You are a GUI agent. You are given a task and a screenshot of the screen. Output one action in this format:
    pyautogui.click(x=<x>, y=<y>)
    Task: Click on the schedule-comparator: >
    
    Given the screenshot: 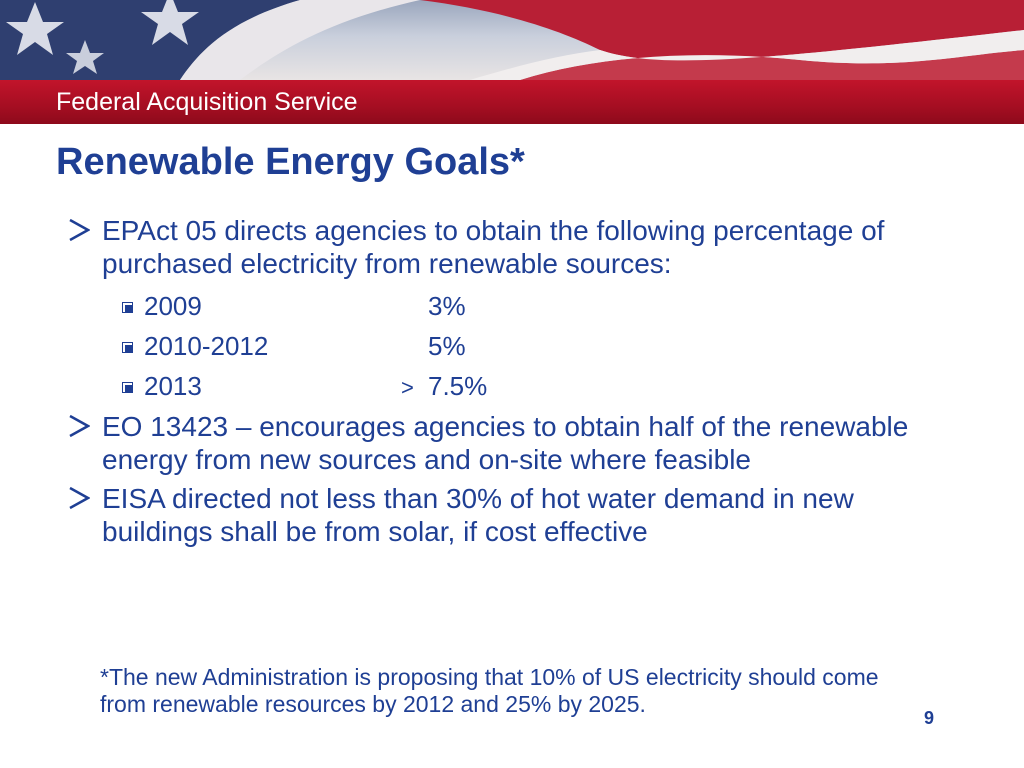 What is the action you would take?
    pyautogui.click(x=407, y=387)
    